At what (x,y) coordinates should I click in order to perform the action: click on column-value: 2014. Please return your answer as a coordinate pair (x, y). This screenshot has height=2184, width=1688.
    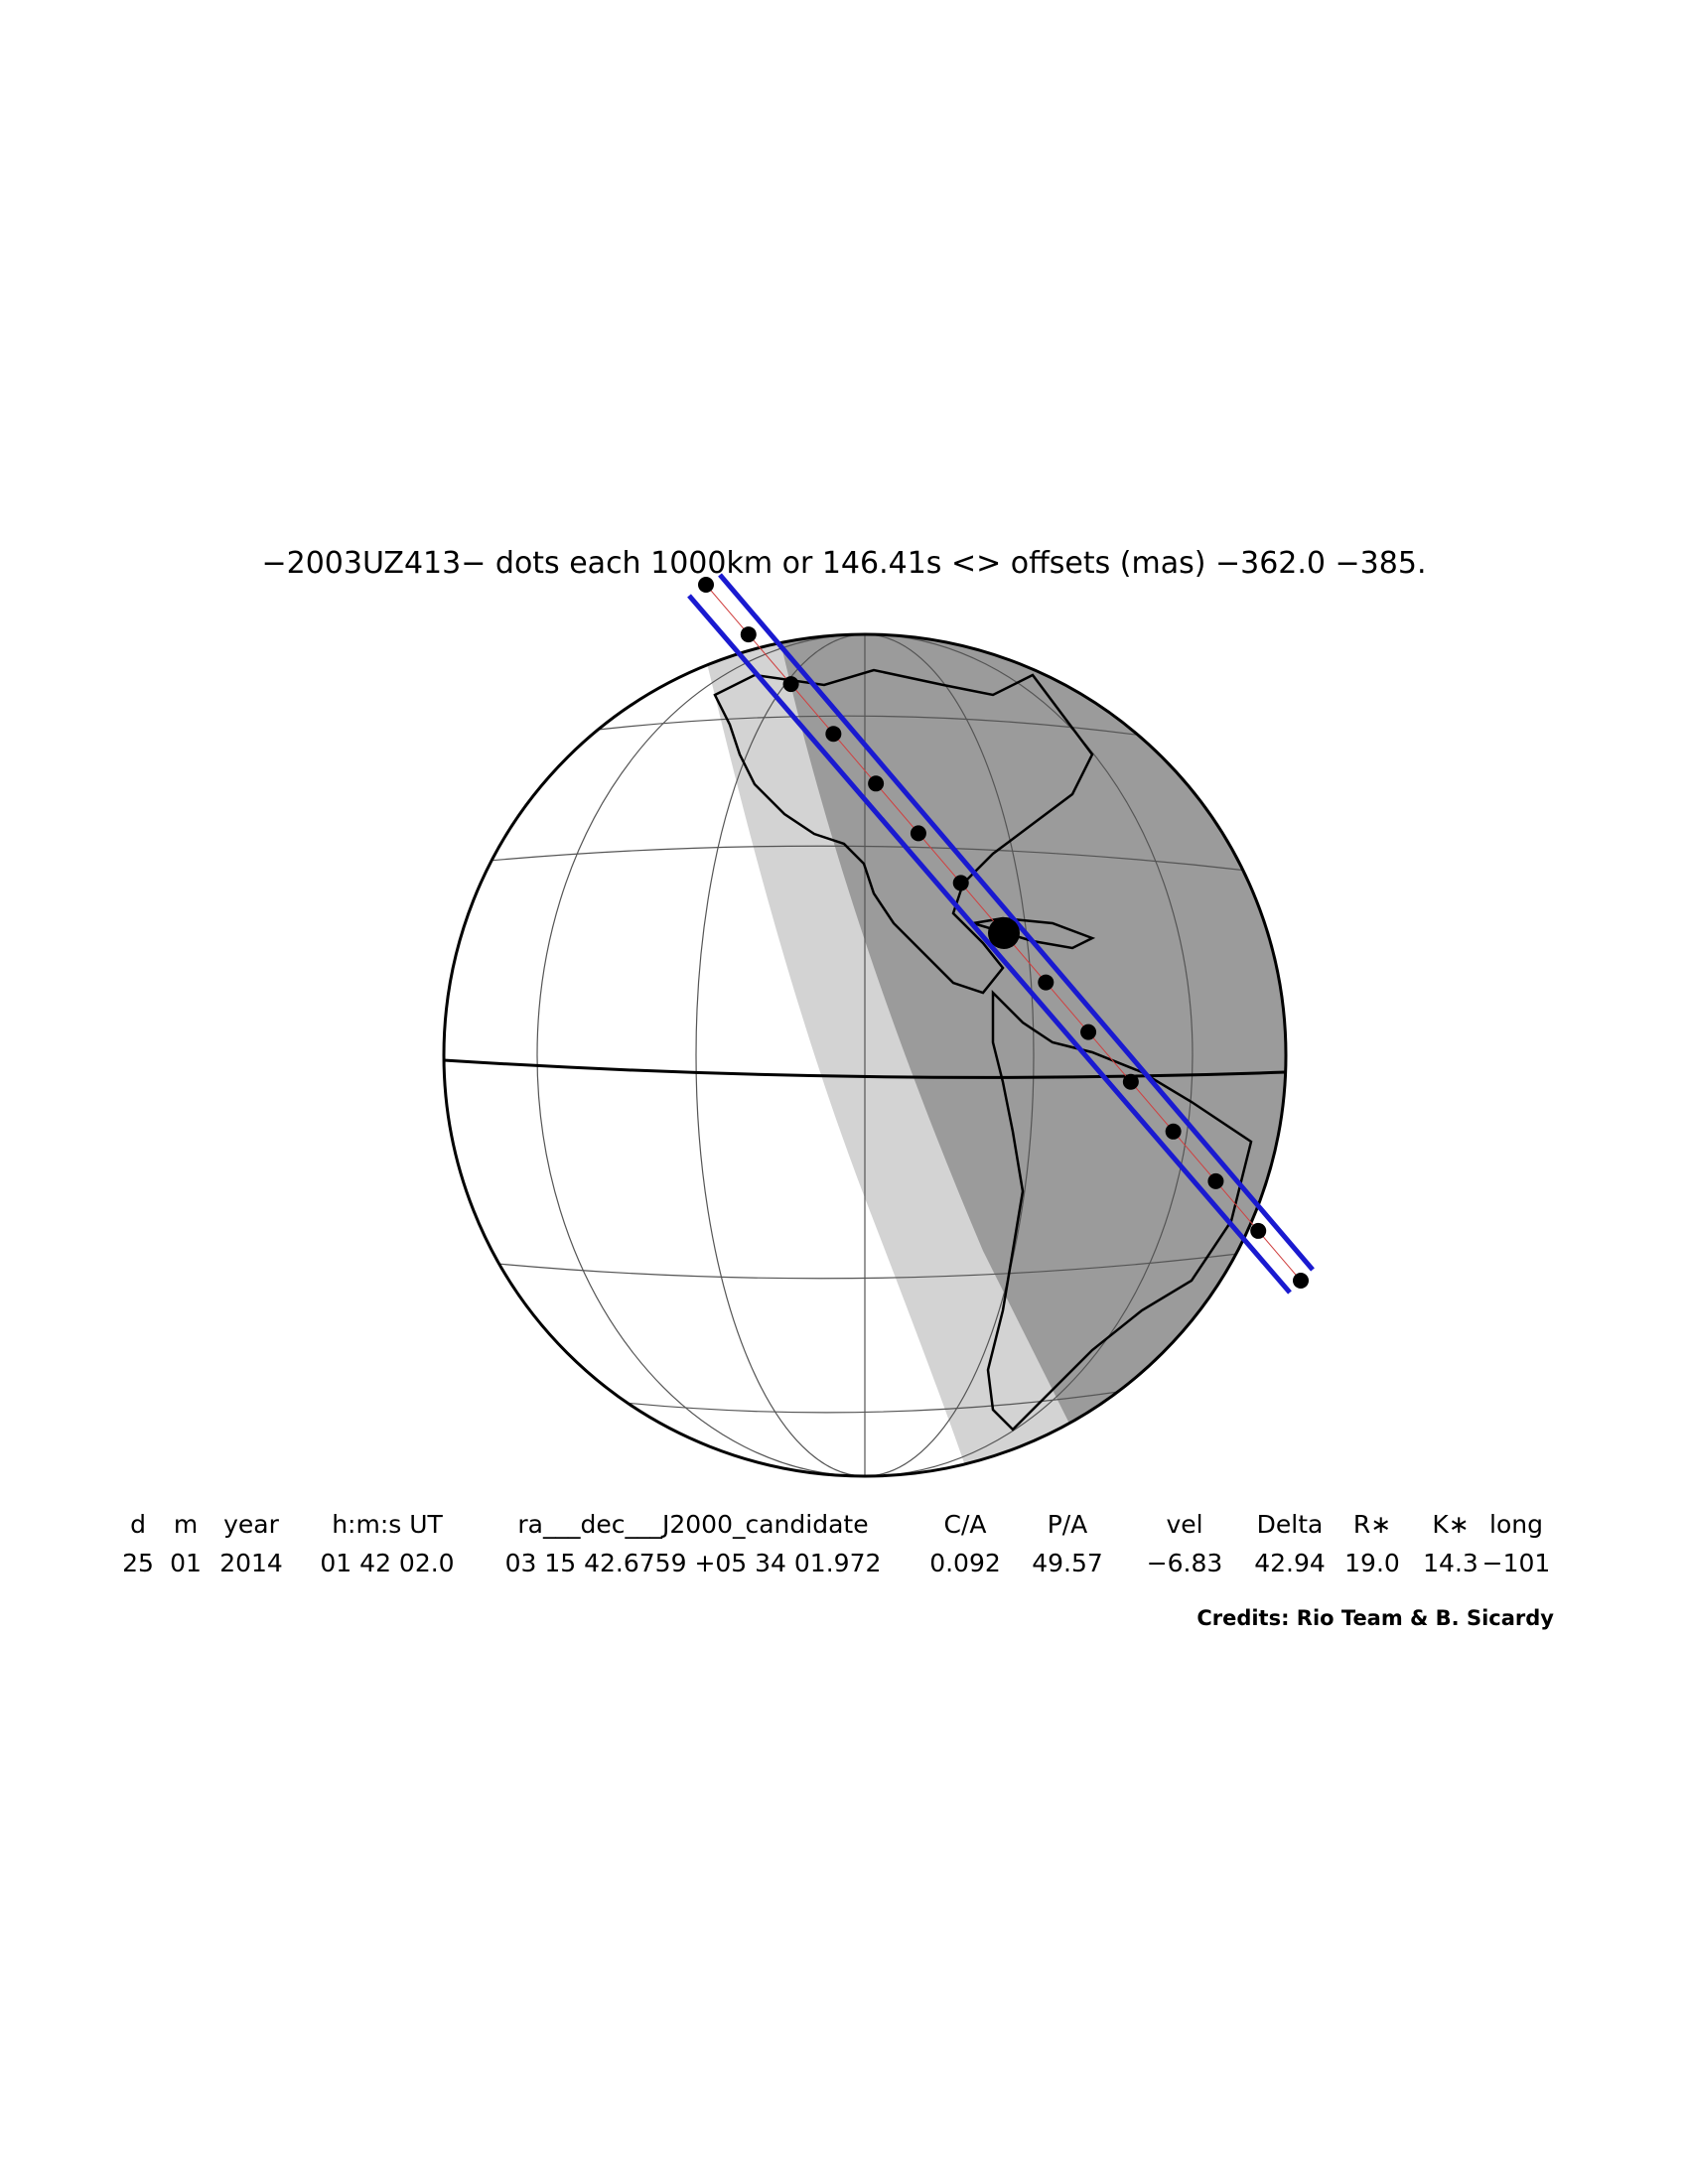
    Looking at the image, I should click on (251, 1563).